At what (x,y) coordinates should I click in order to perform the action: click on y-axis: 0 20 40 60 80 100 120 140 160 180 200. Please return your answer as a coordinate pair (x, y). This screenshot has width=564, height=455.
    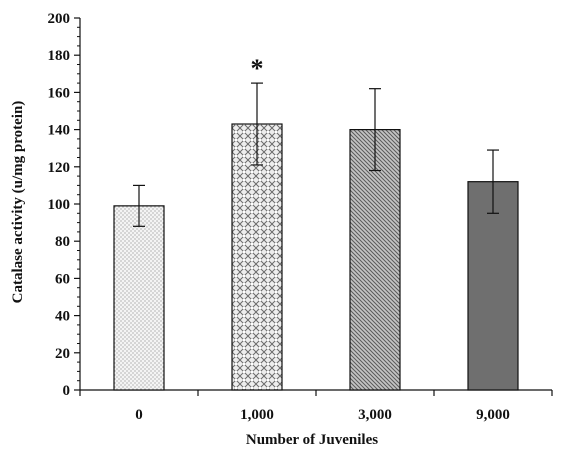
    Looking at the image, I should click on (64, 205).